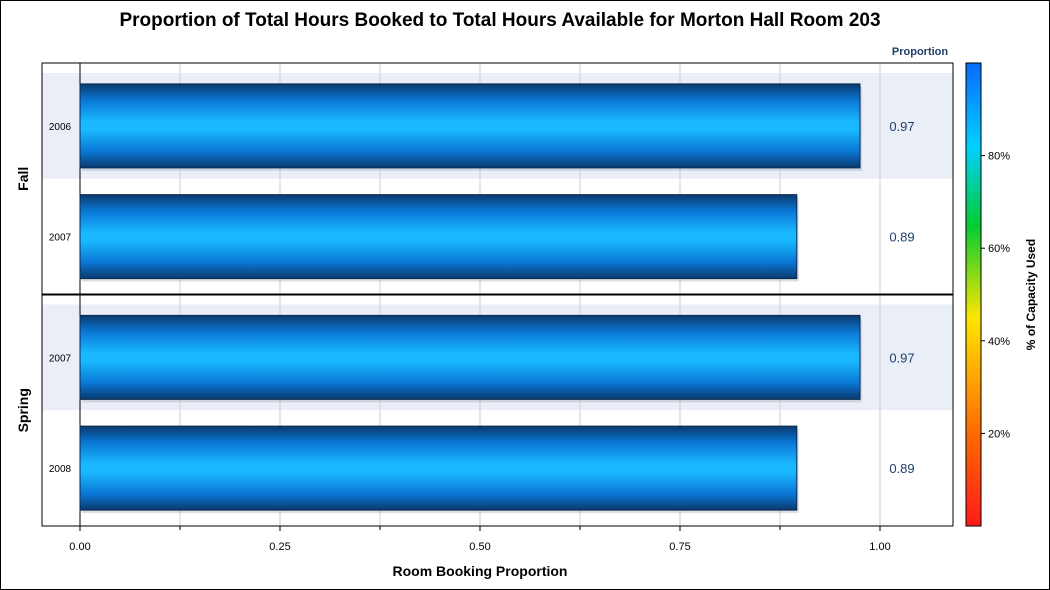  I want to click on x-tick-label: 1.00, so click(879, 547).